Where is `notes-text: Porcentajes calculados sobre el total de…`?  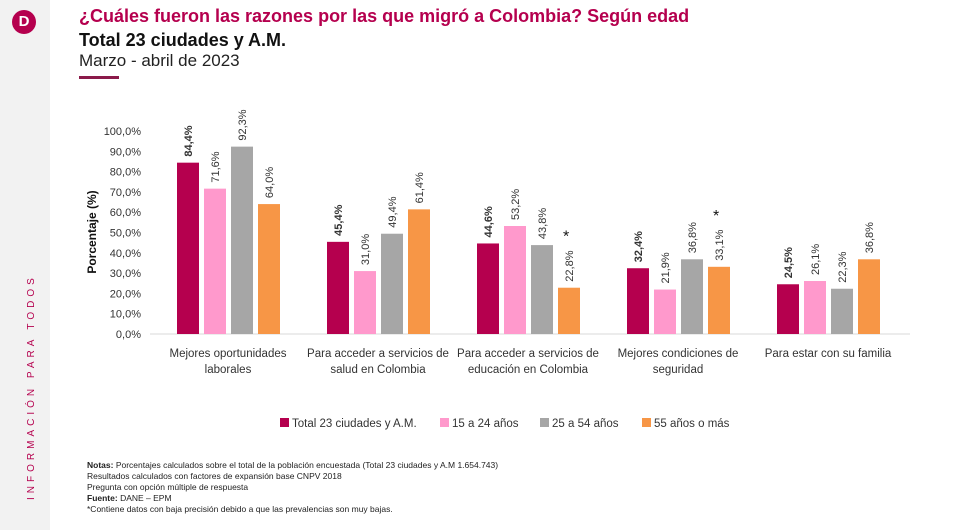
notes-text: Porcentajes calculados sobre el total de… is located at coordinates (306, 465).